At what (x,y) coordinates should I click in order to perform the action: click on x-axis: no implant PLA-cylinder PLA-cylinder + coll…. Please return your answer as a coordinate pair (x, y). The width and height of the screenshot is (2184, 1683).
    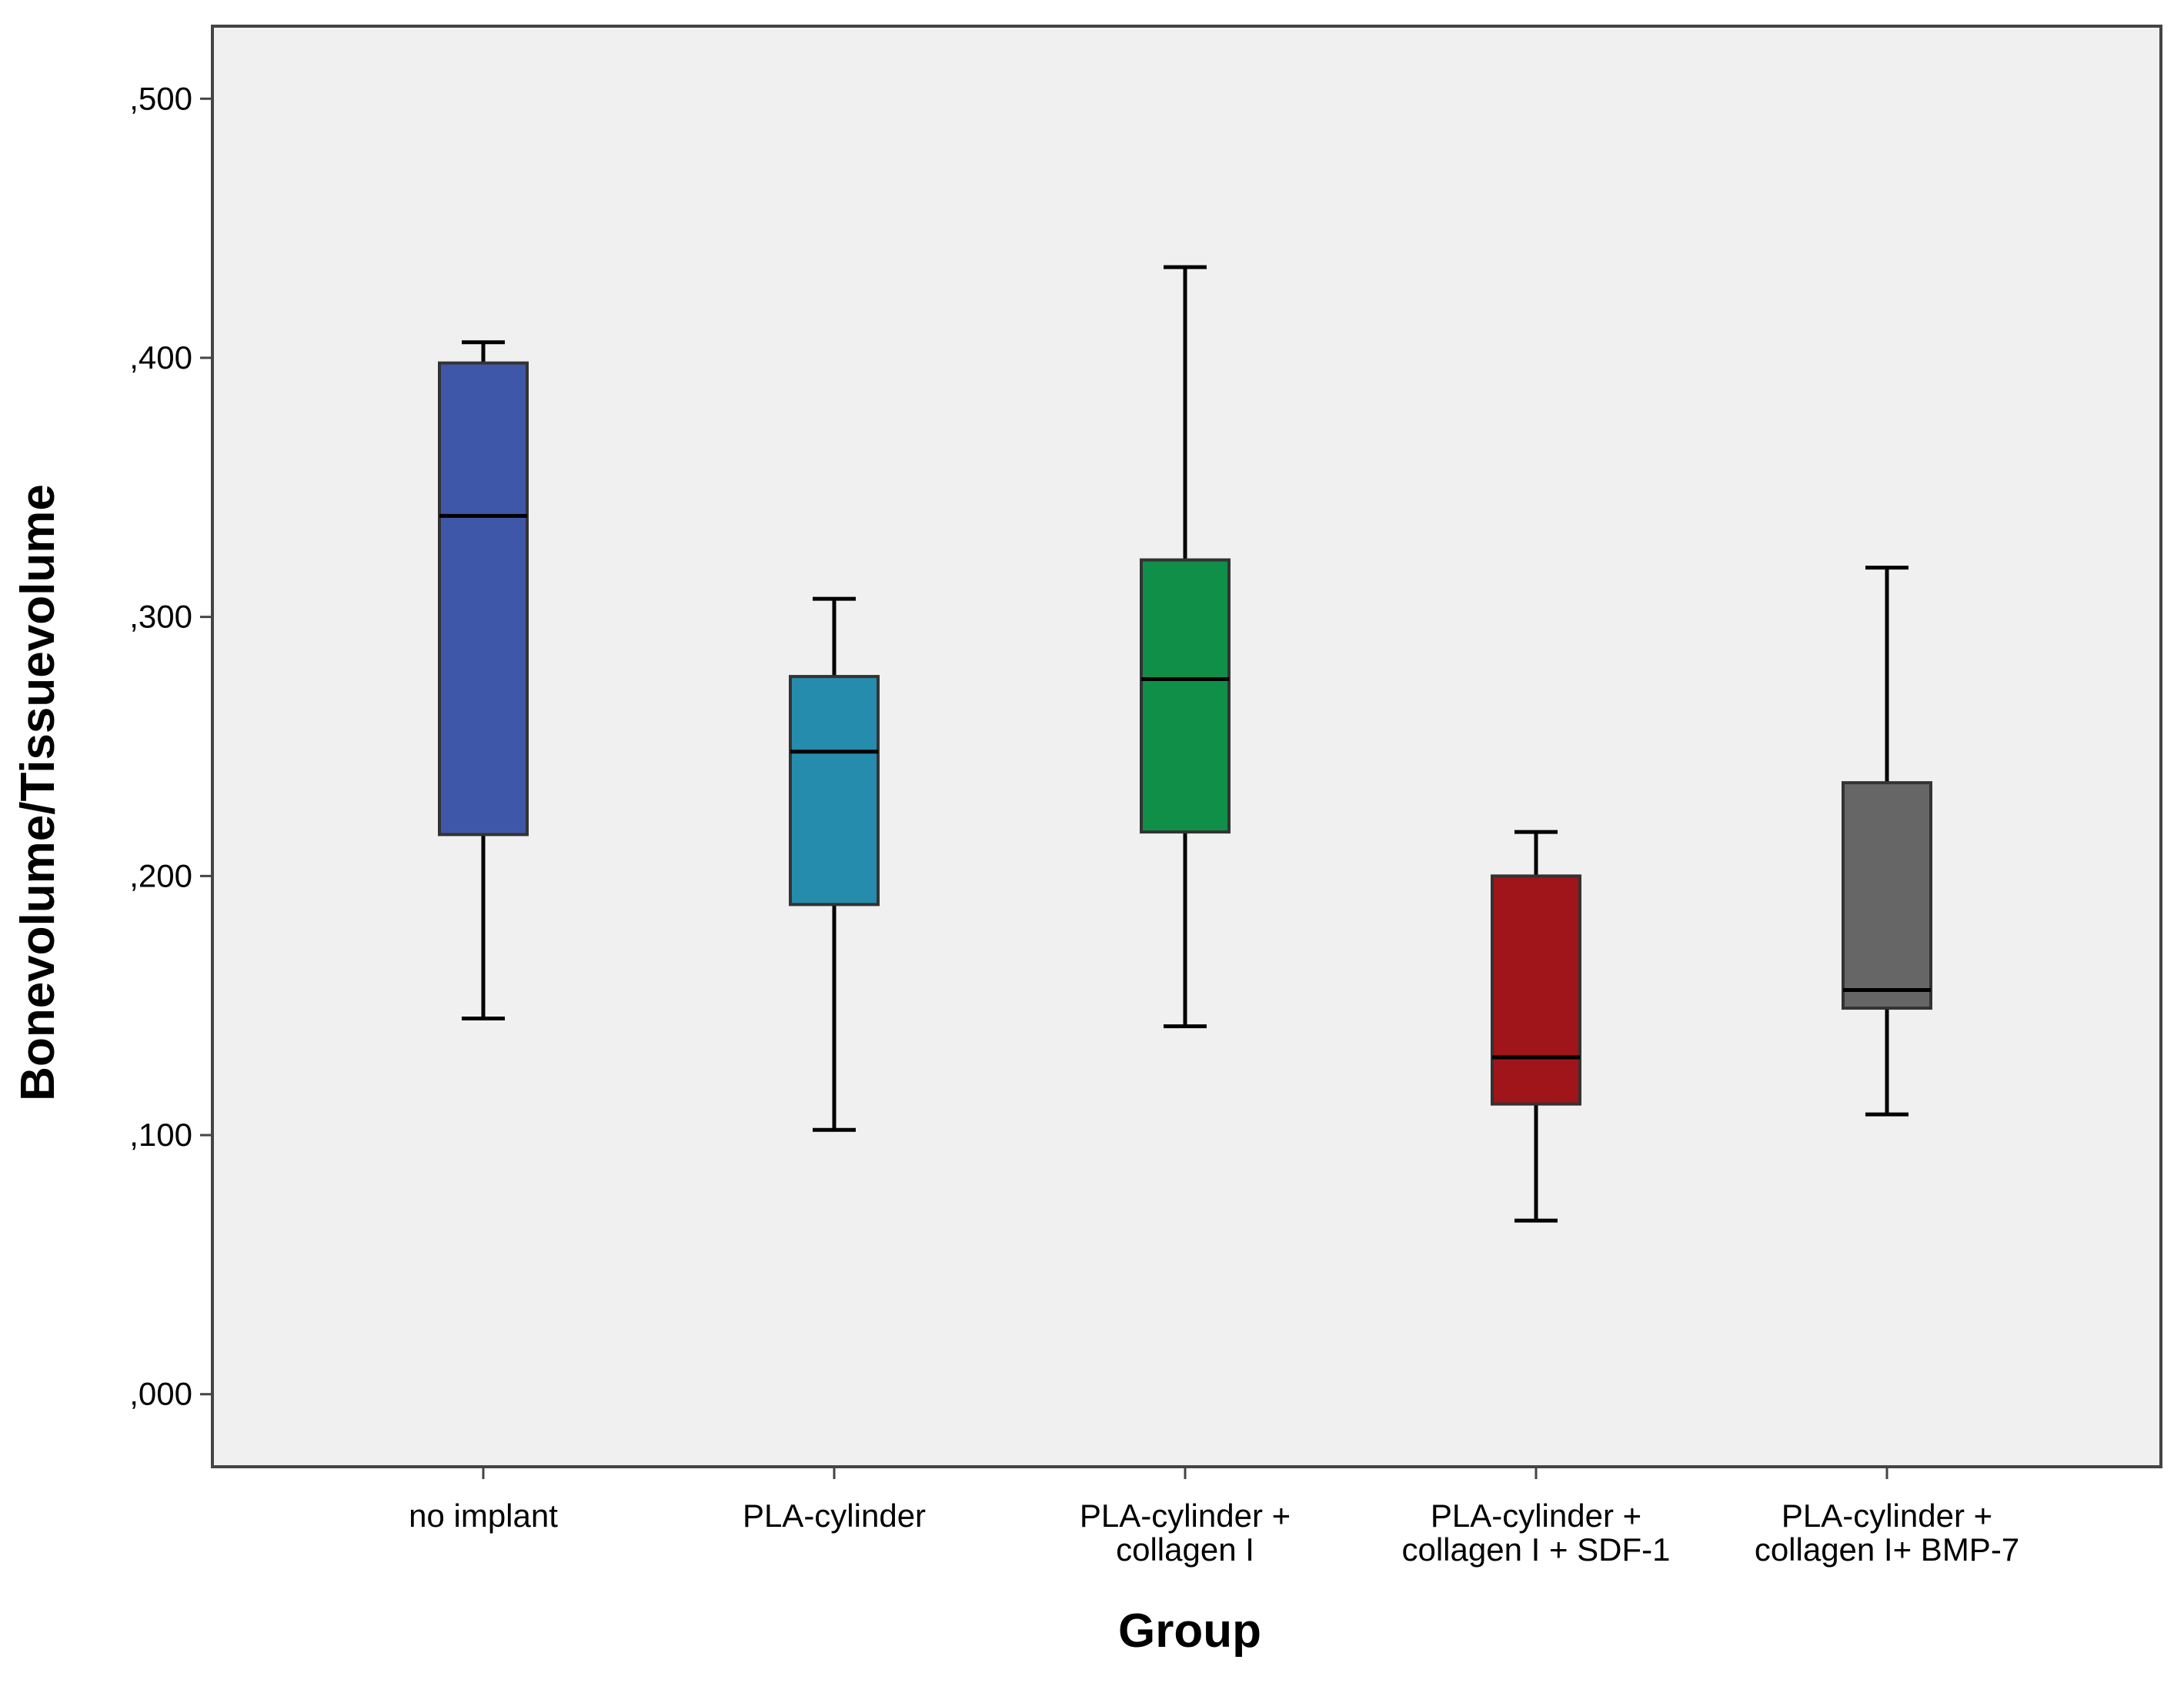
    Looking at the image, I should click on (1214, 1518).